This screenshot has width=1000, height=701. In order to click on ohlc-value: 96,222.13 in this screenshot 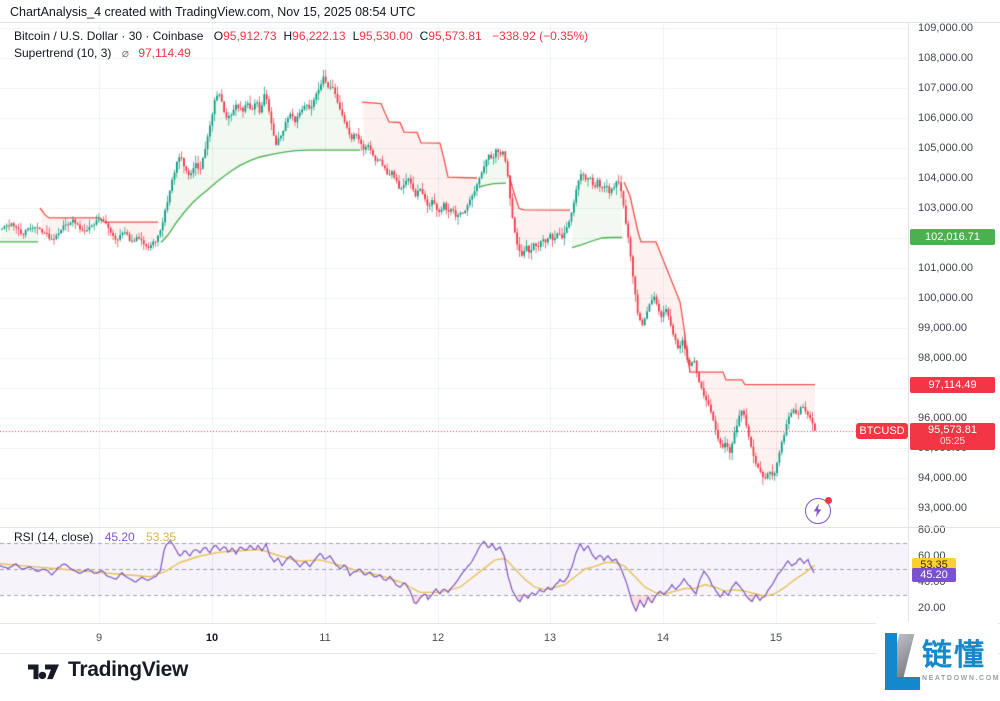, I will do `click(319, 36)`.